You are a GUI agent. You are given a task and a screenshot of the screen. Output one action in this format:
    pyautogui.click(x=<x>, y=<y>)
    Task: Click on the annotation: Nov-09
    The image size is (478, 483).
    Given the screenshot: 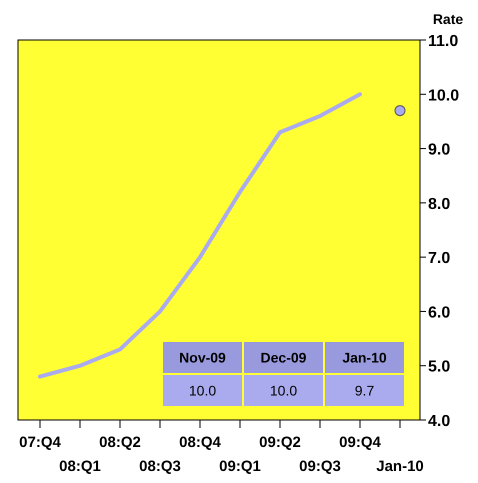 What is the action you would take?
    pyautogui.click(x=202, y=358)
    